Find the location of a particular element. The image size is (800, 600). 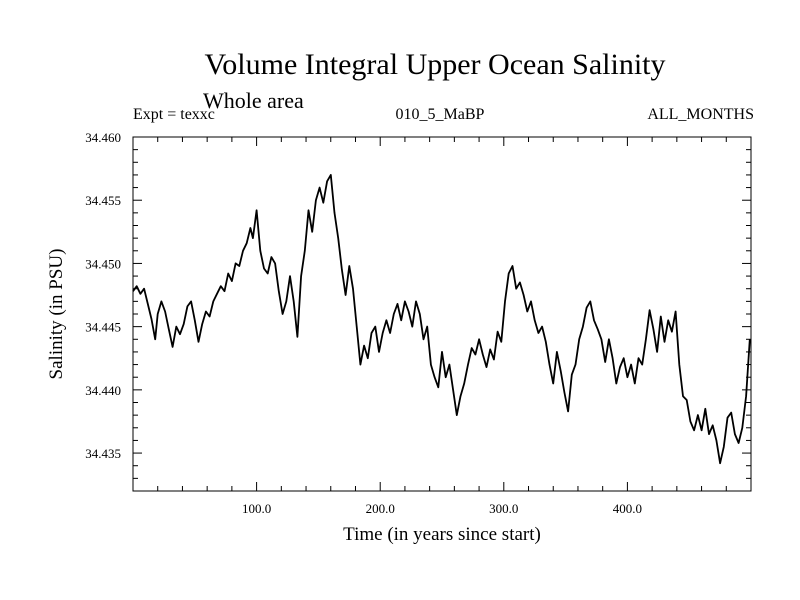

y-tick-label: 34.455 is located at coordinates (103, 200).